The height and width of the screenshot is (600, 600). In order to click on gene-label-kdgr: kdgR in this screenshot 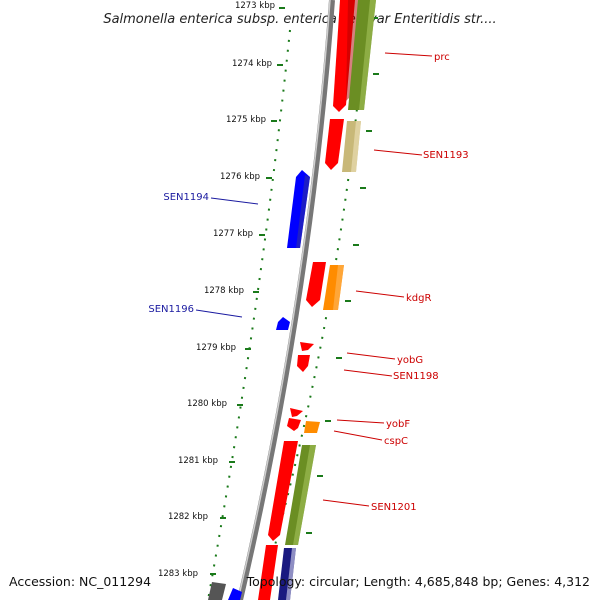, I will do `click(418, 298)`.